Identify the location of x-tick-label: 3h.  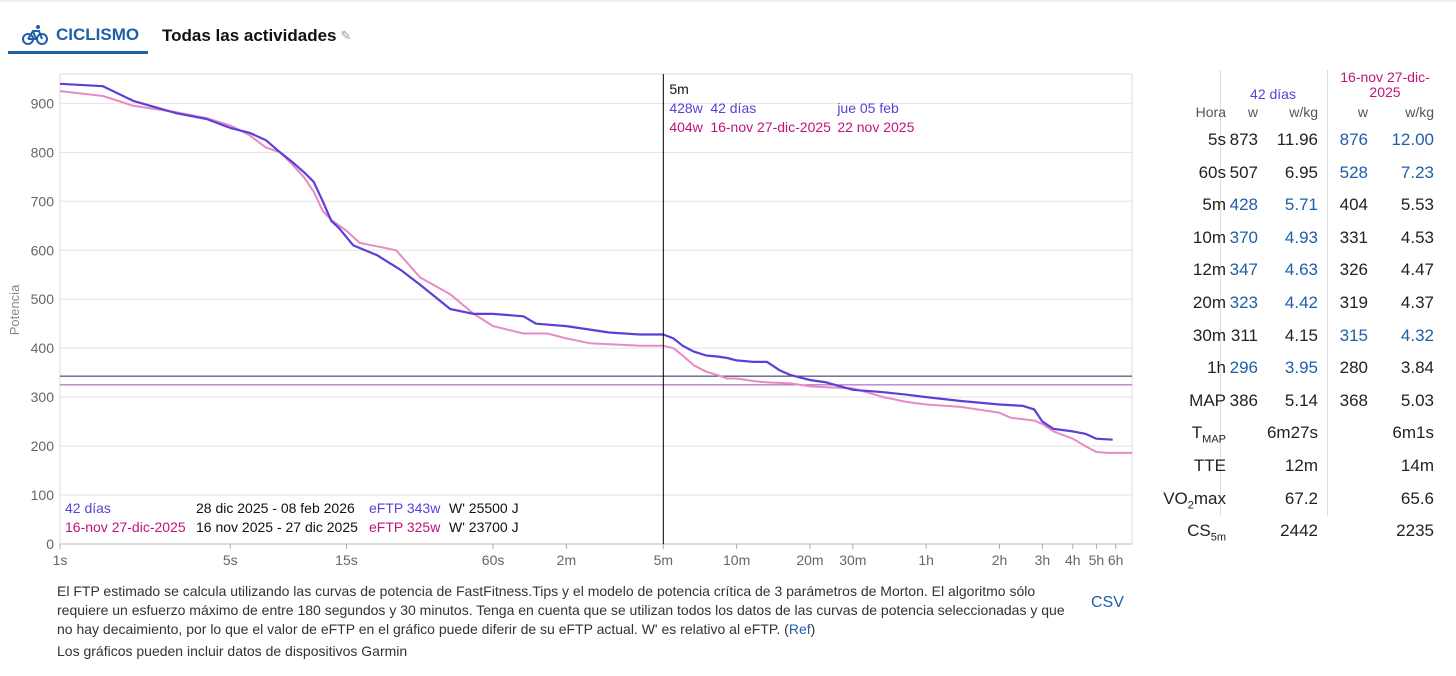
(1043, 560).